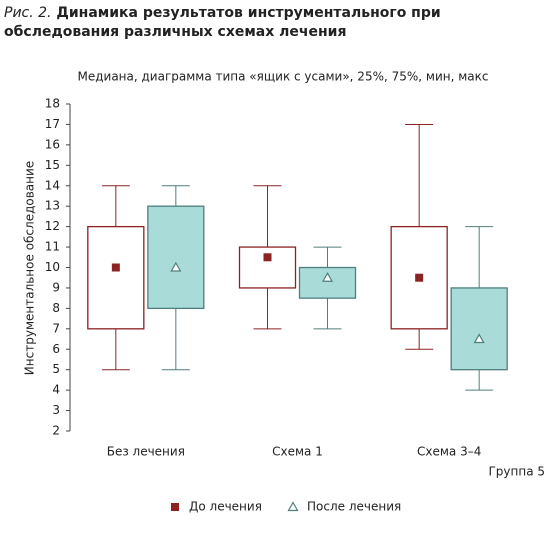 The height and width of the screenshot is (535, 550). Describe the element at coordinates (449, 452) in the screenshot. I see `x-tick-label: Схема 3–4` at that location.